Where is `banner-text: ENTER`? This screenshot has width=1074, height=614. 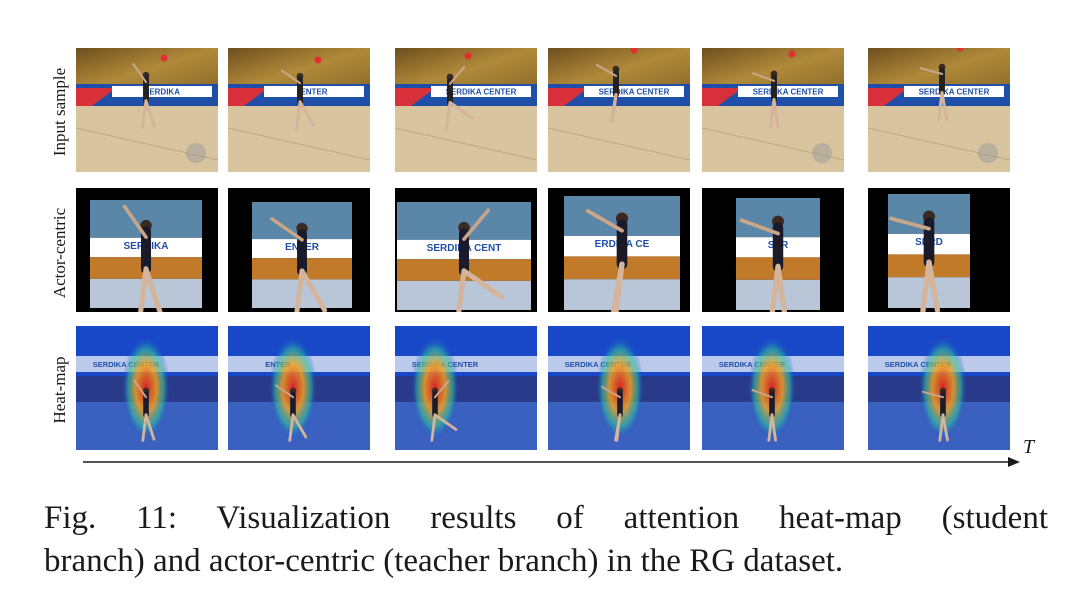 banner-text: ENTER is located at coordinates (313, 92).